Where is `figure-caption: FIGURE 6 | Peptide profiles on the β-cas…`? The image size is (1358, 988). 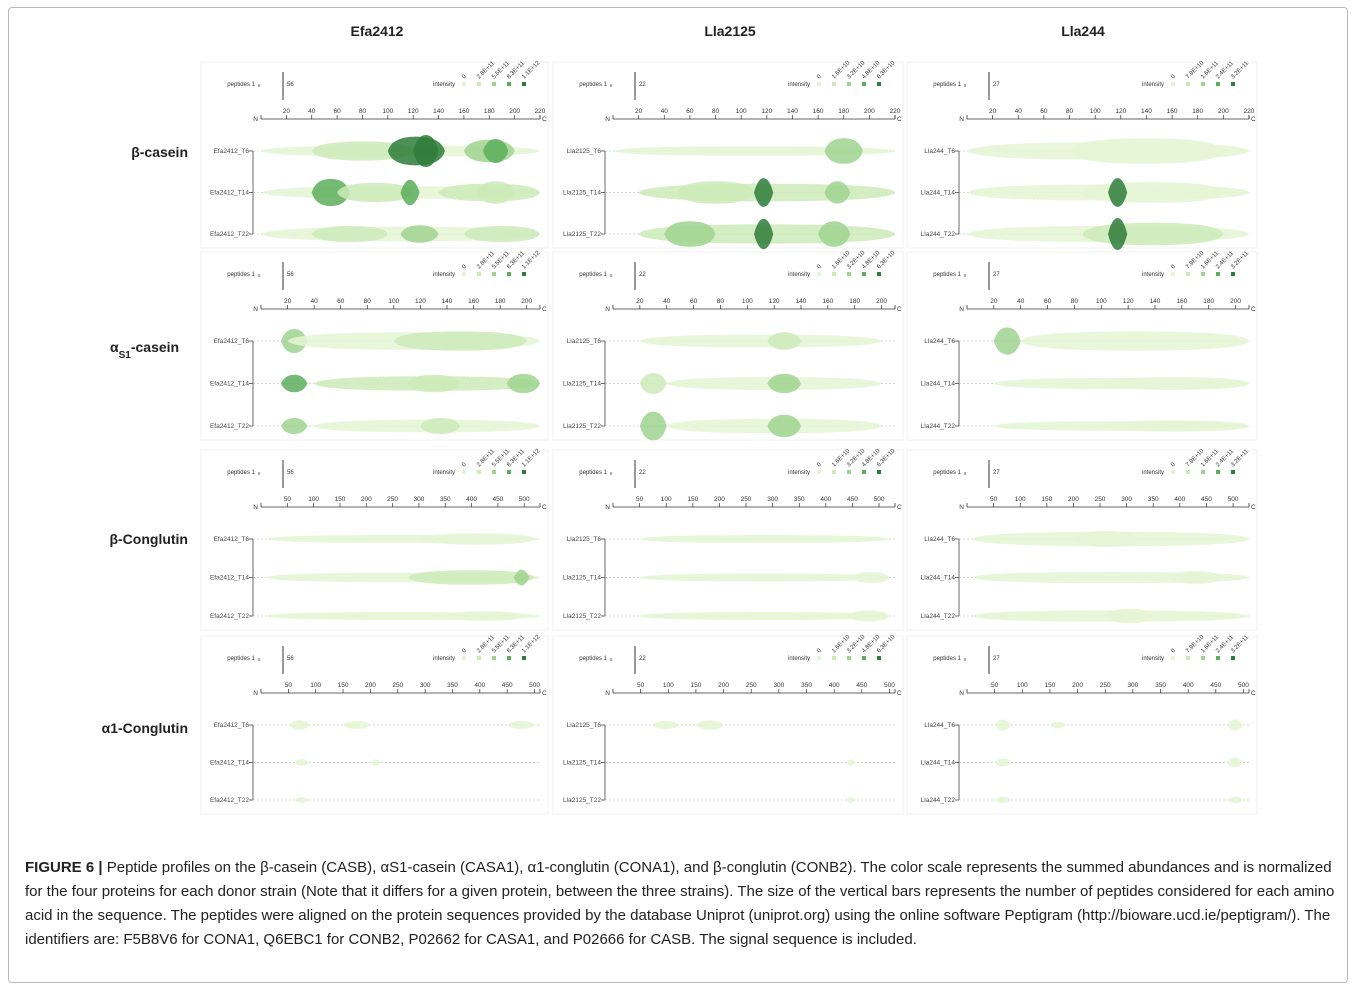
figure-caption: FIGURE 6 | Peptide profiles on the β-cas… is located at coordinates (681, 904).